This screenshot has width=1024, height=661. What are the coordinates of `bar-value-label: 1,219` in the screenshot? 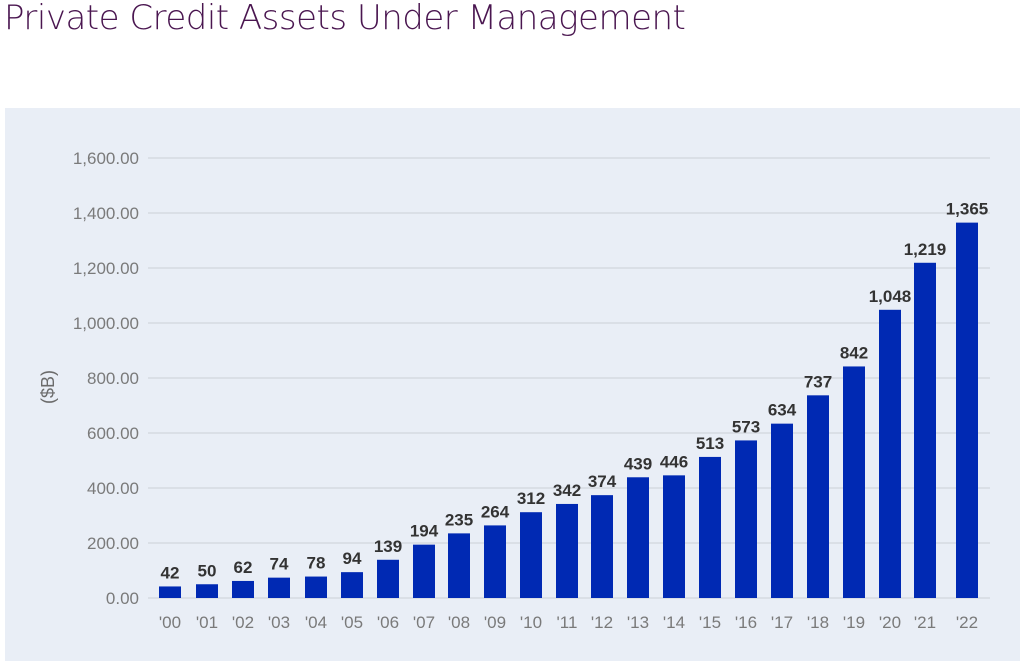 It's located at (925, 249).